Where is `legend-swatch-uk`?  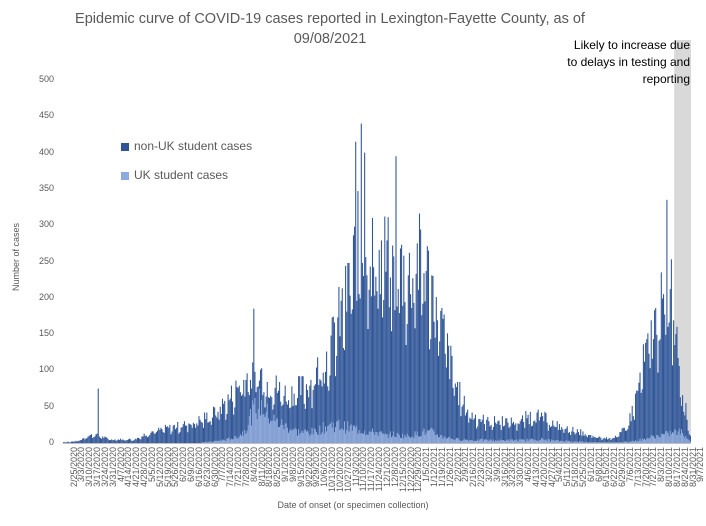 legend-swatch-uk is located at coordinates (125, 176).